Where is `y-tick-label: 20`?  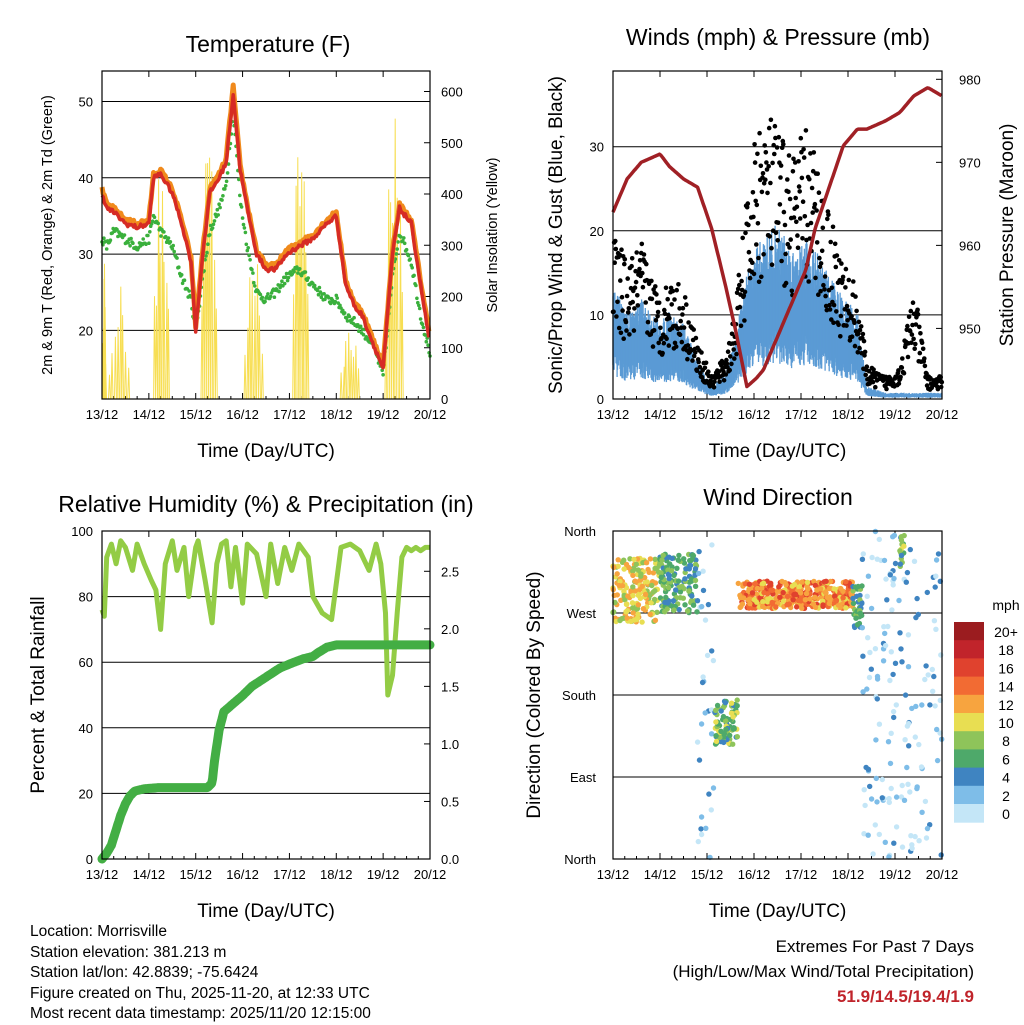
y-tick-label: 20 is located at coordinates (86, 330).